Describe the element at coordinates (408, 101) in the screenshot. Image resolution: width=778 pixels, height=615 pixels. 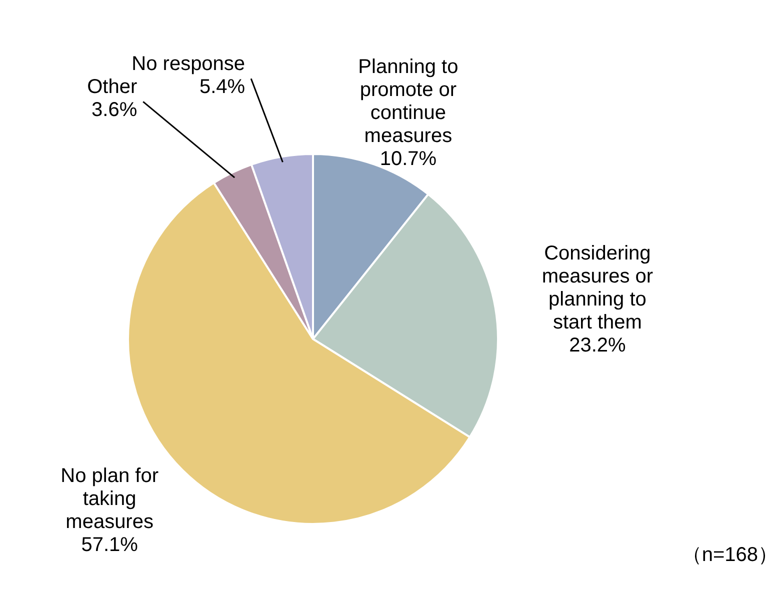
I see `slice-label: Planning to promote or continue measures` at that location.